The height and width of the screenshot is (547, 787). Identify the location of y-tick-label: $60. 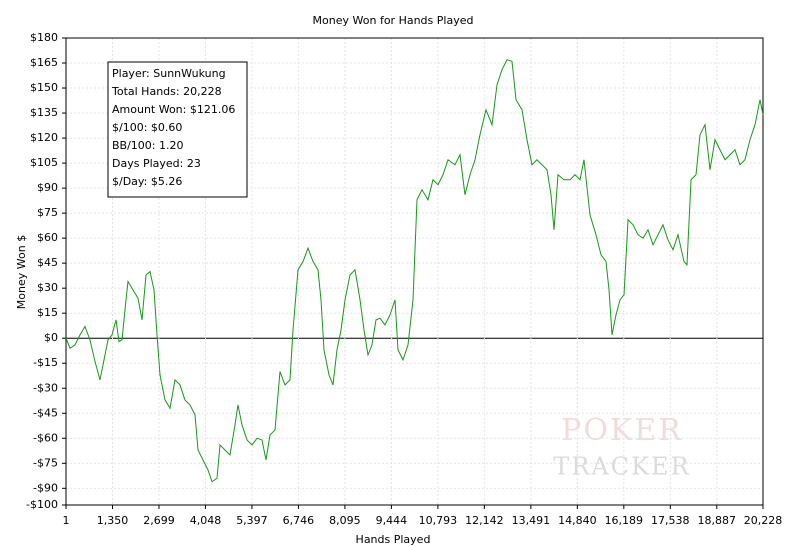
(47, 237).